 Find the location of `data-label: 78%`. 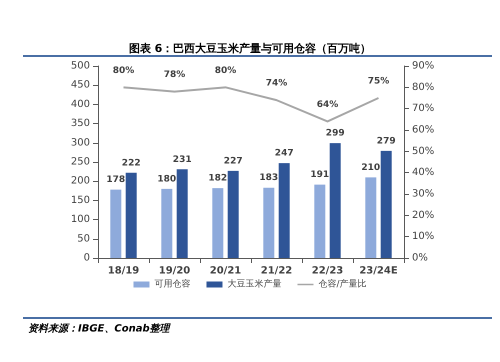

data-label: 78% is located at coordinates (175, 75).